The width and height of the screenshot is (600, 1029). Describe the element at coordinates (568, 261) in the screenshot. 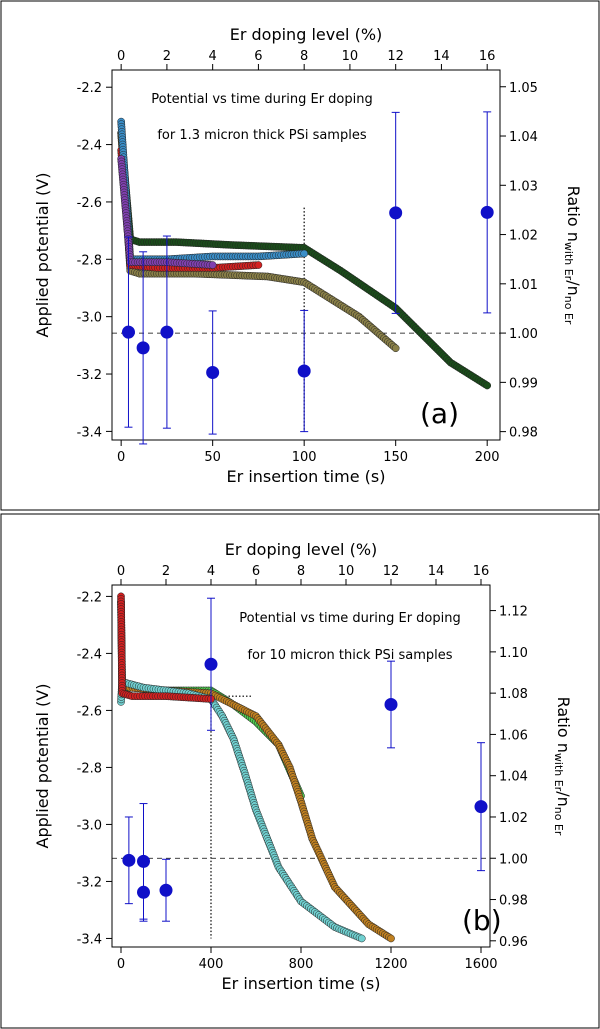

I see `y-right-label-subscript: with Er` at that location.